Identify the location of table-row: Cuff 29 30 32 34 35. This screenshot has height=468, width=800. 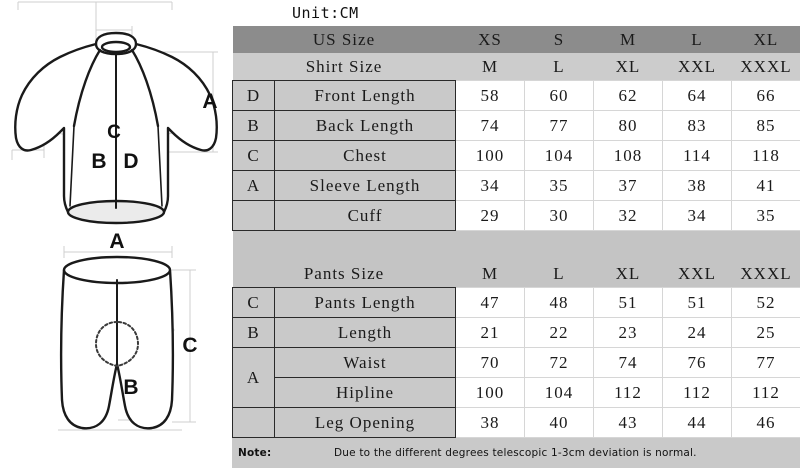
(516, 216).